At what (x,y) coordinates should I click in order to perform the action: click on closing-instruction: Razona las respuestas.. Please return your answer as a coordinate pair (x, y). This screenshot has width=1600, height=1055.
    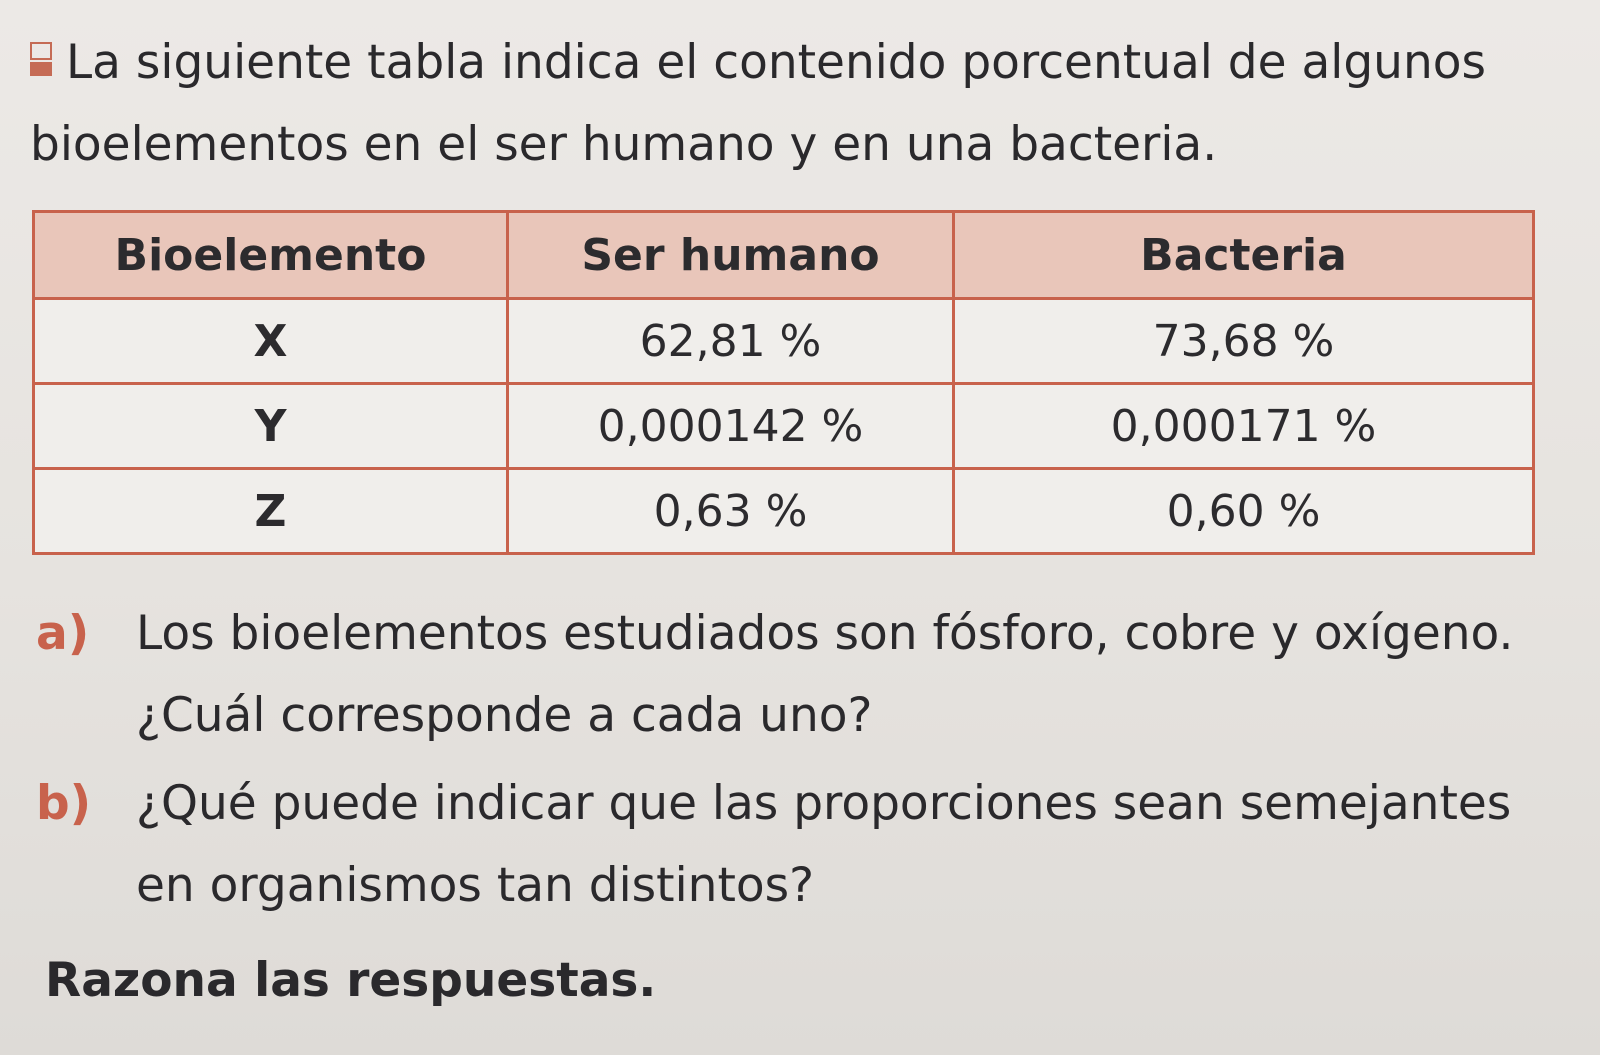
    Looking at the image, I should click on (351, 980).